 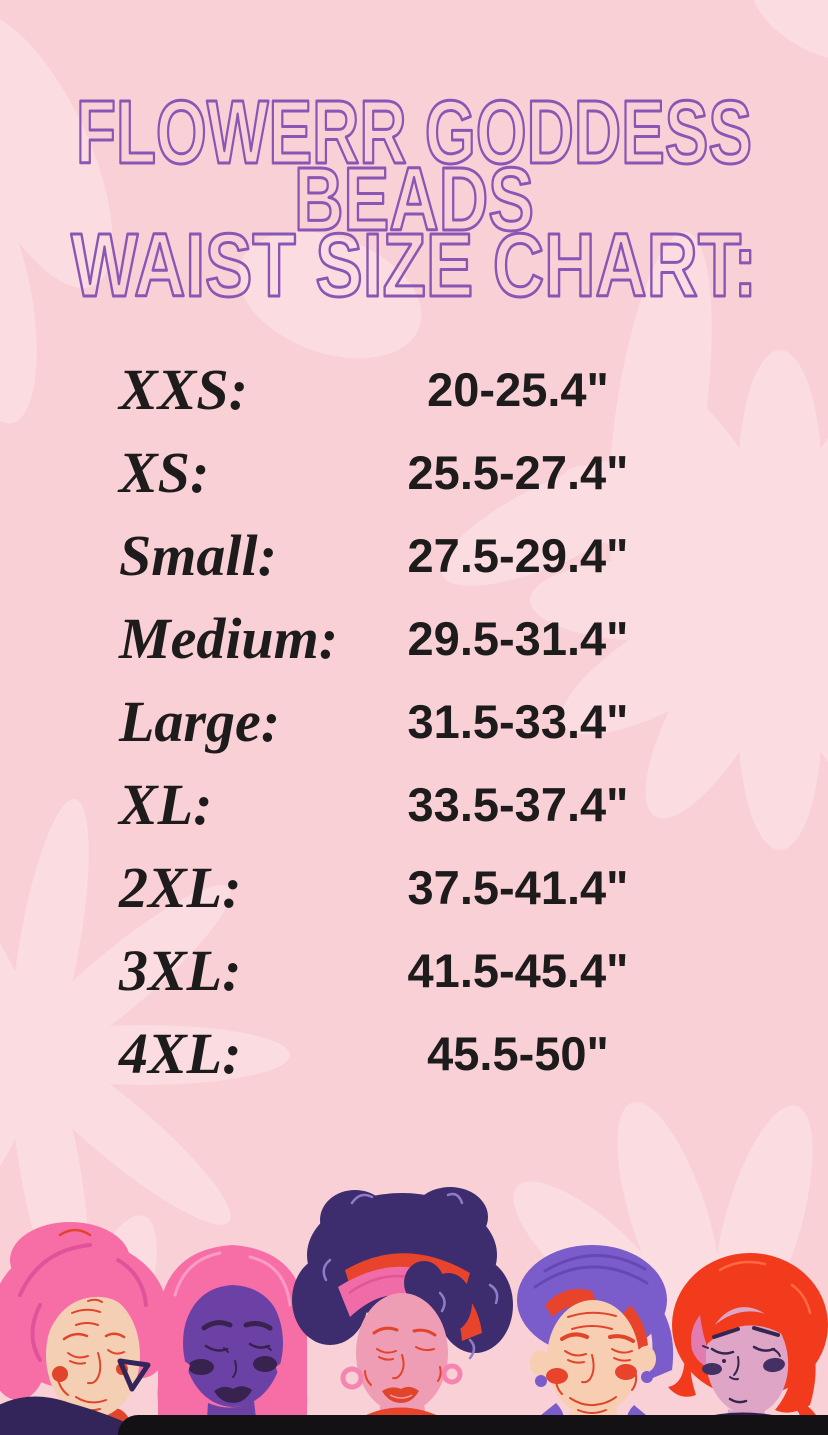 I want to click on title-line-1: FLOWERR GODDESS, so click(x=414, y=133).